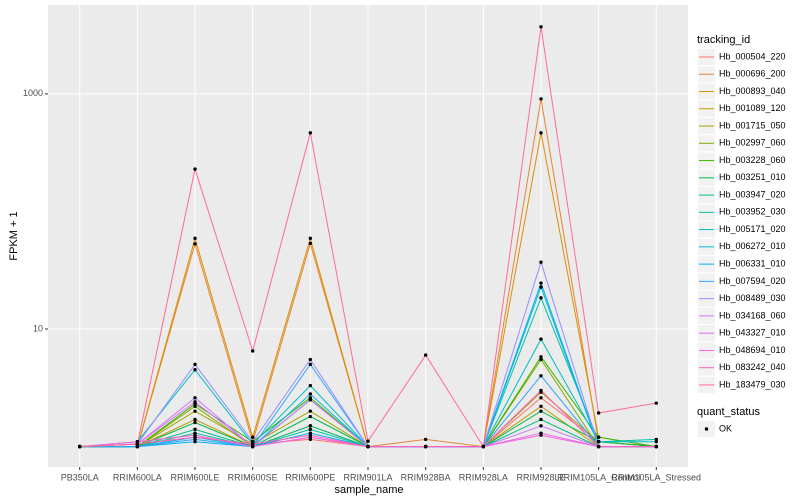 The width and height of the screenshot is (800, 500). I want to click on x-tick-label: RRIM928LE, so click(540, 477).